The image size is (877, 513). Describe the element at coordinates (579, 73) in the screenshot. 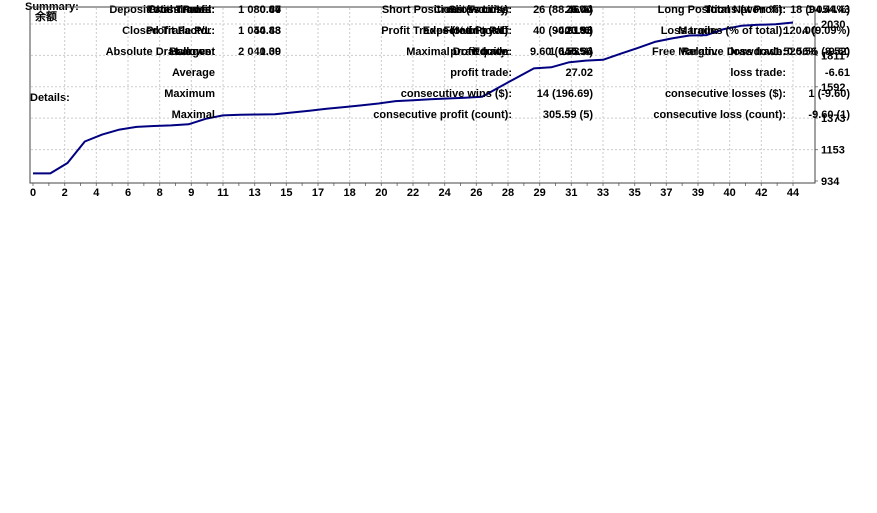

I see `stat-value: 27.02` at that location.